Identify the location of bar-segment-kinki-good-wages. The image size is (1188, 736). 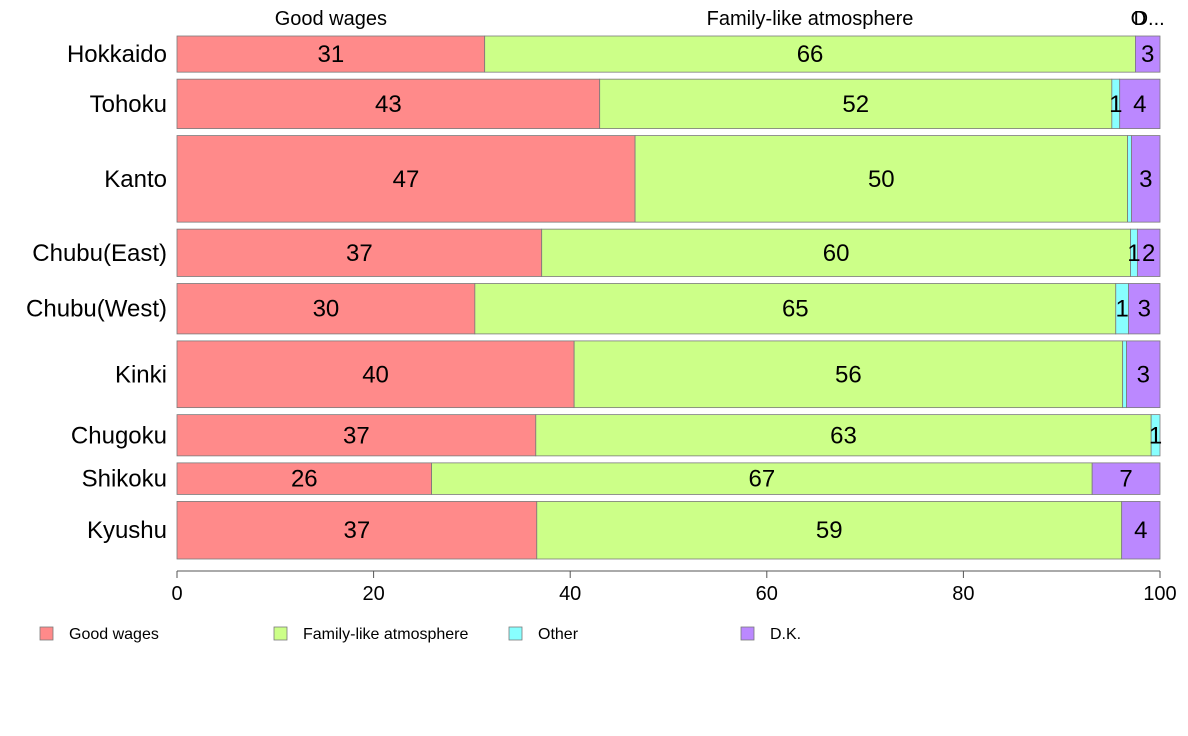
(375, 374).